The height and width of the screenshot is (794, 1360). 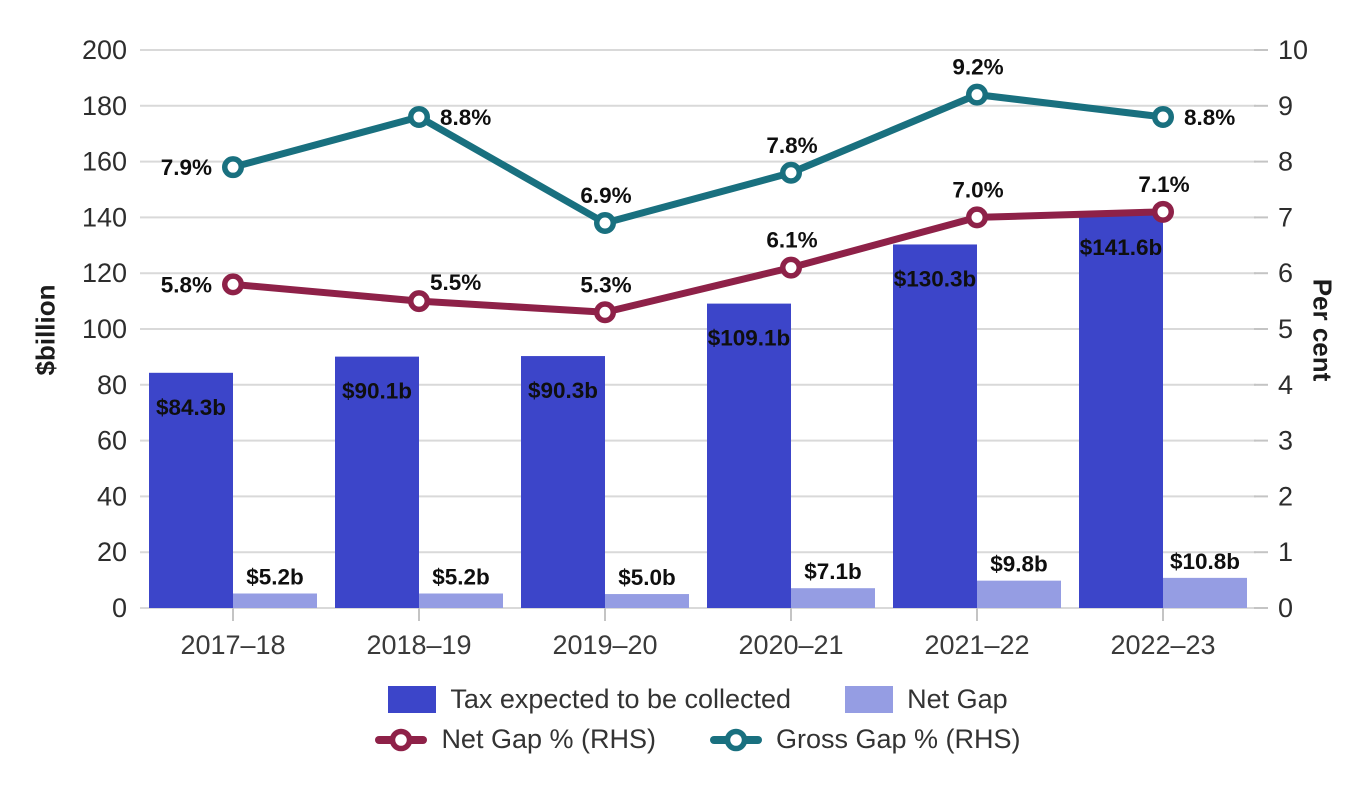 What do you see at coordinates (112, 441) in the screenshot?
I see `left-axis-tick-label: 60` at bounding box center [112, 441].